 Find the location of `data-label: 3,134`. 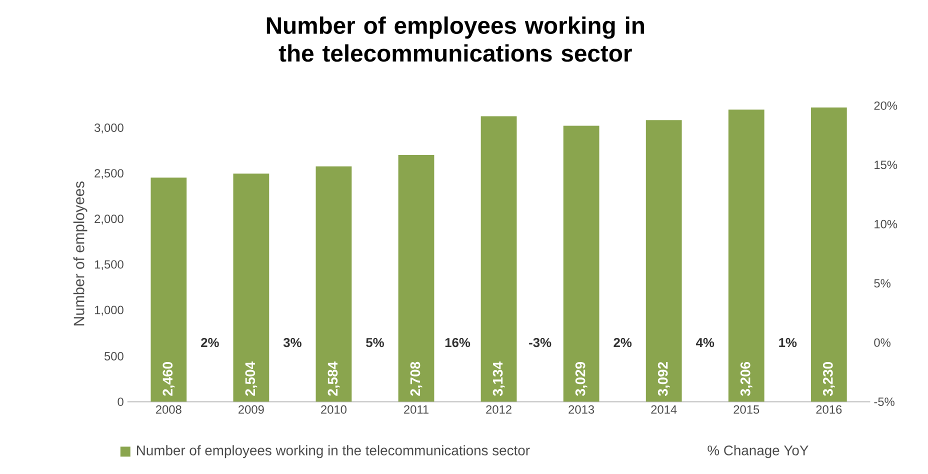

data-label: 3,134 is located at coordinates (498, 379).